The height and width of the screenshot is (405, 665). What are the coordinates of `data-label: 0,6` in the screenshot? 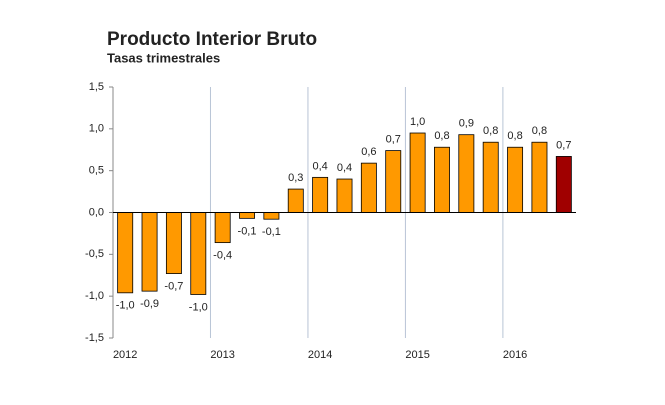 It's located at (368, 152).